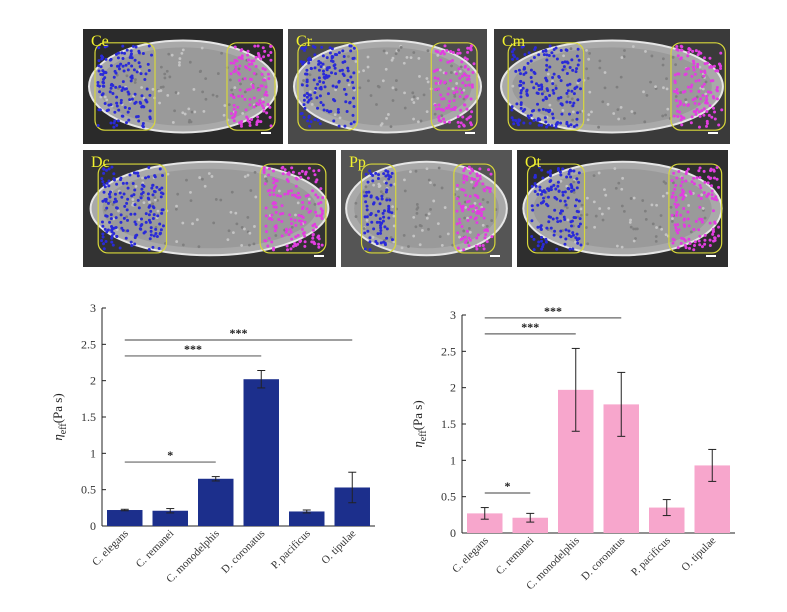 This screenshot has height=612, width=787. What do you see at coordinates (553, 311) in the screenshot?
I see `significance-label: ***` at bounding box center [553, 311].